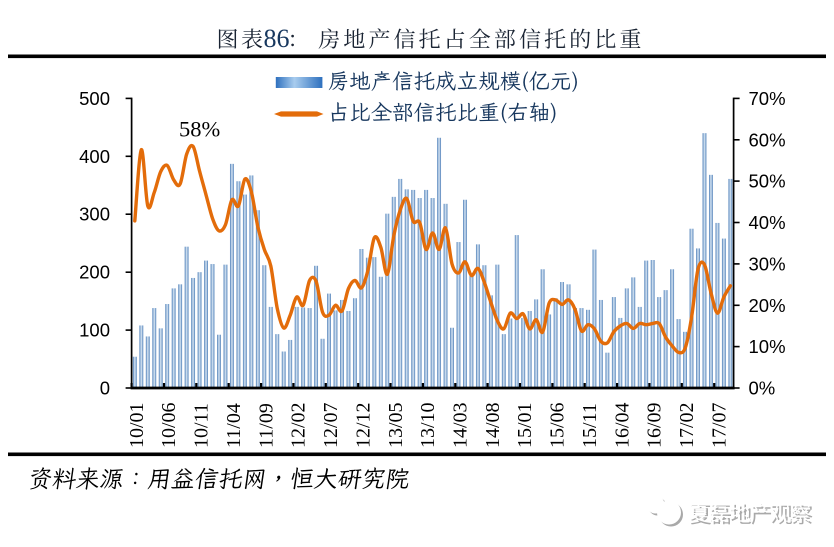  I want to click on svg-text: 0%, so click(762, 388).